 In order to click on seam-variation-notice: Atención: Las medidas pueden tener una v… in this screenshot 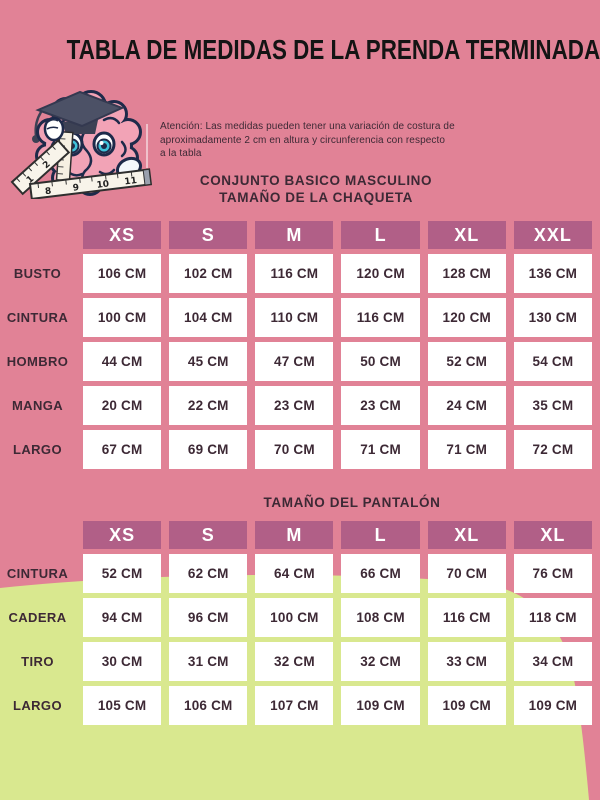, I will do `click(307, 140)`.